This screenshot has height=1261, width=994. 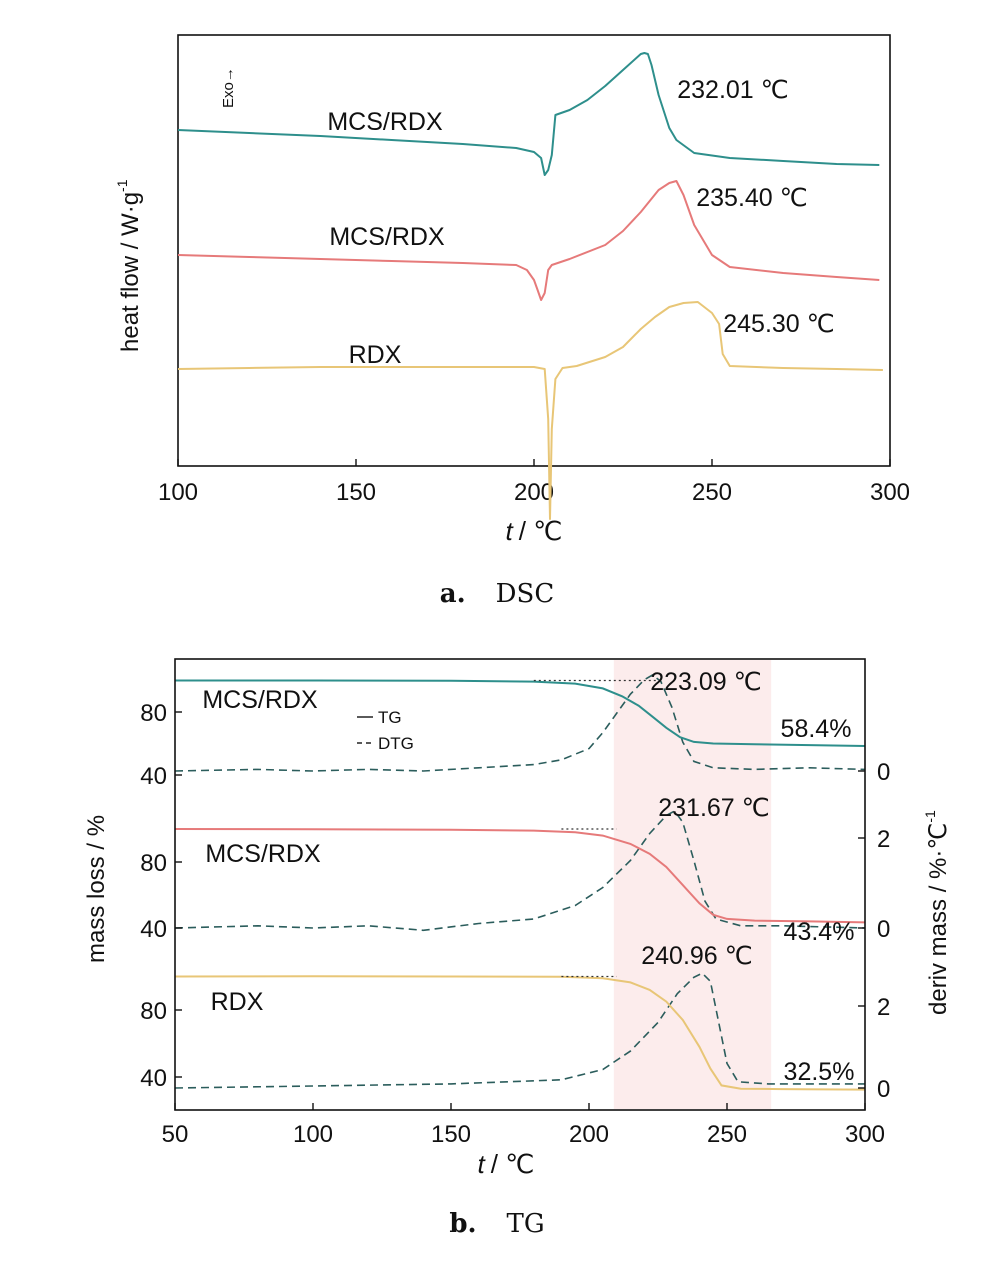 What do you see at coordinates (178, 492) in the screenshot?
I see `dsc-x-tick-label: 100` at bounding box center [178, 492].